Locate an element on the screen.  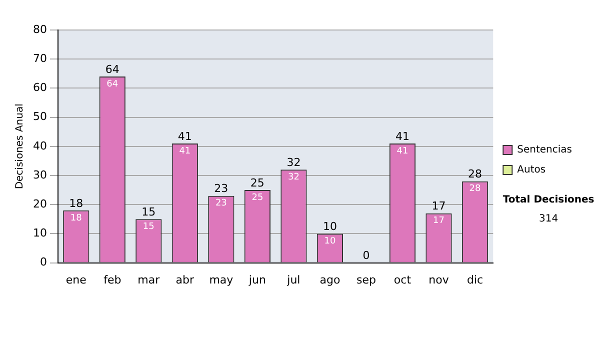
total-label: 18 is located at coordinates (76, 203).